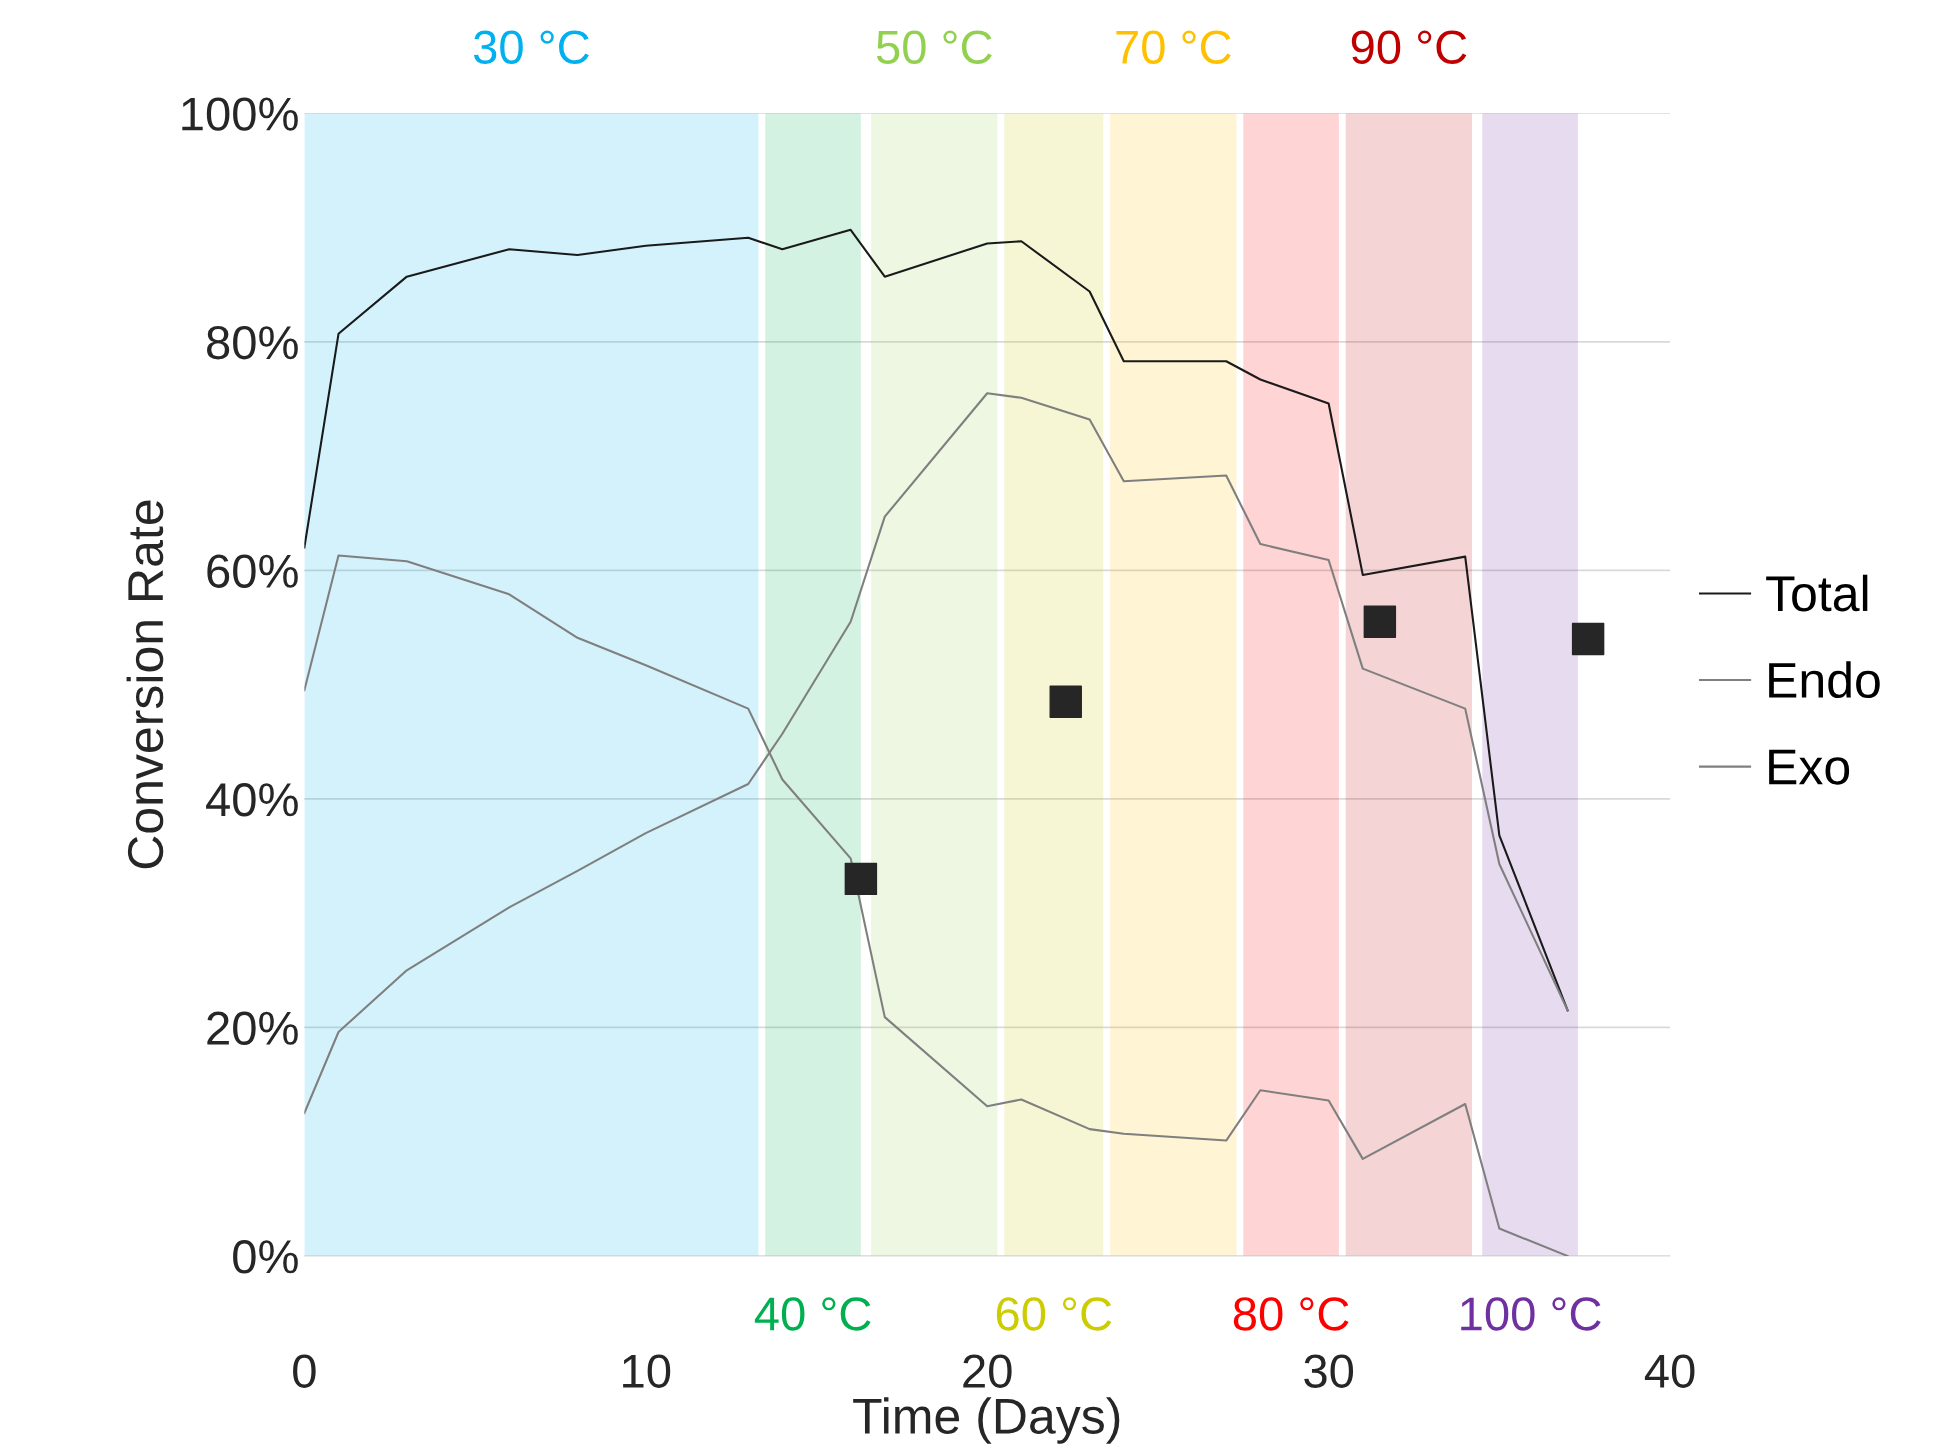 The image size is (1951, 1452). What do you see at coordinates (1817, 593) in the screenshot?
I see `legend-label: Total` at bounding box center [1817, 593].